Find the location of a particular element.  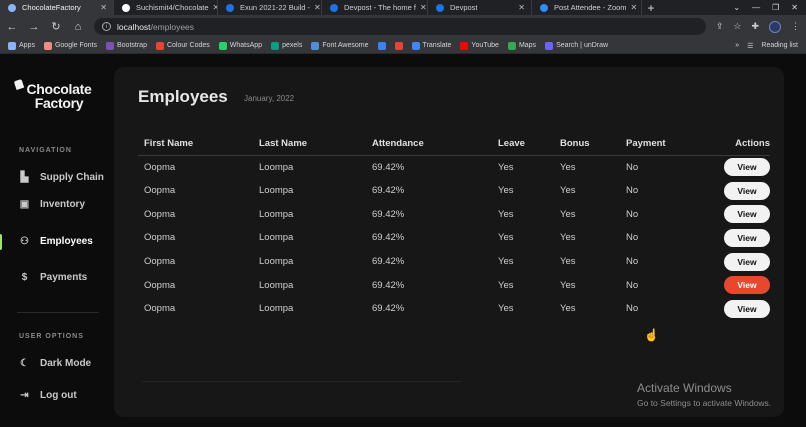

restore-icon: ❐ is located at coordinates (776, 7).